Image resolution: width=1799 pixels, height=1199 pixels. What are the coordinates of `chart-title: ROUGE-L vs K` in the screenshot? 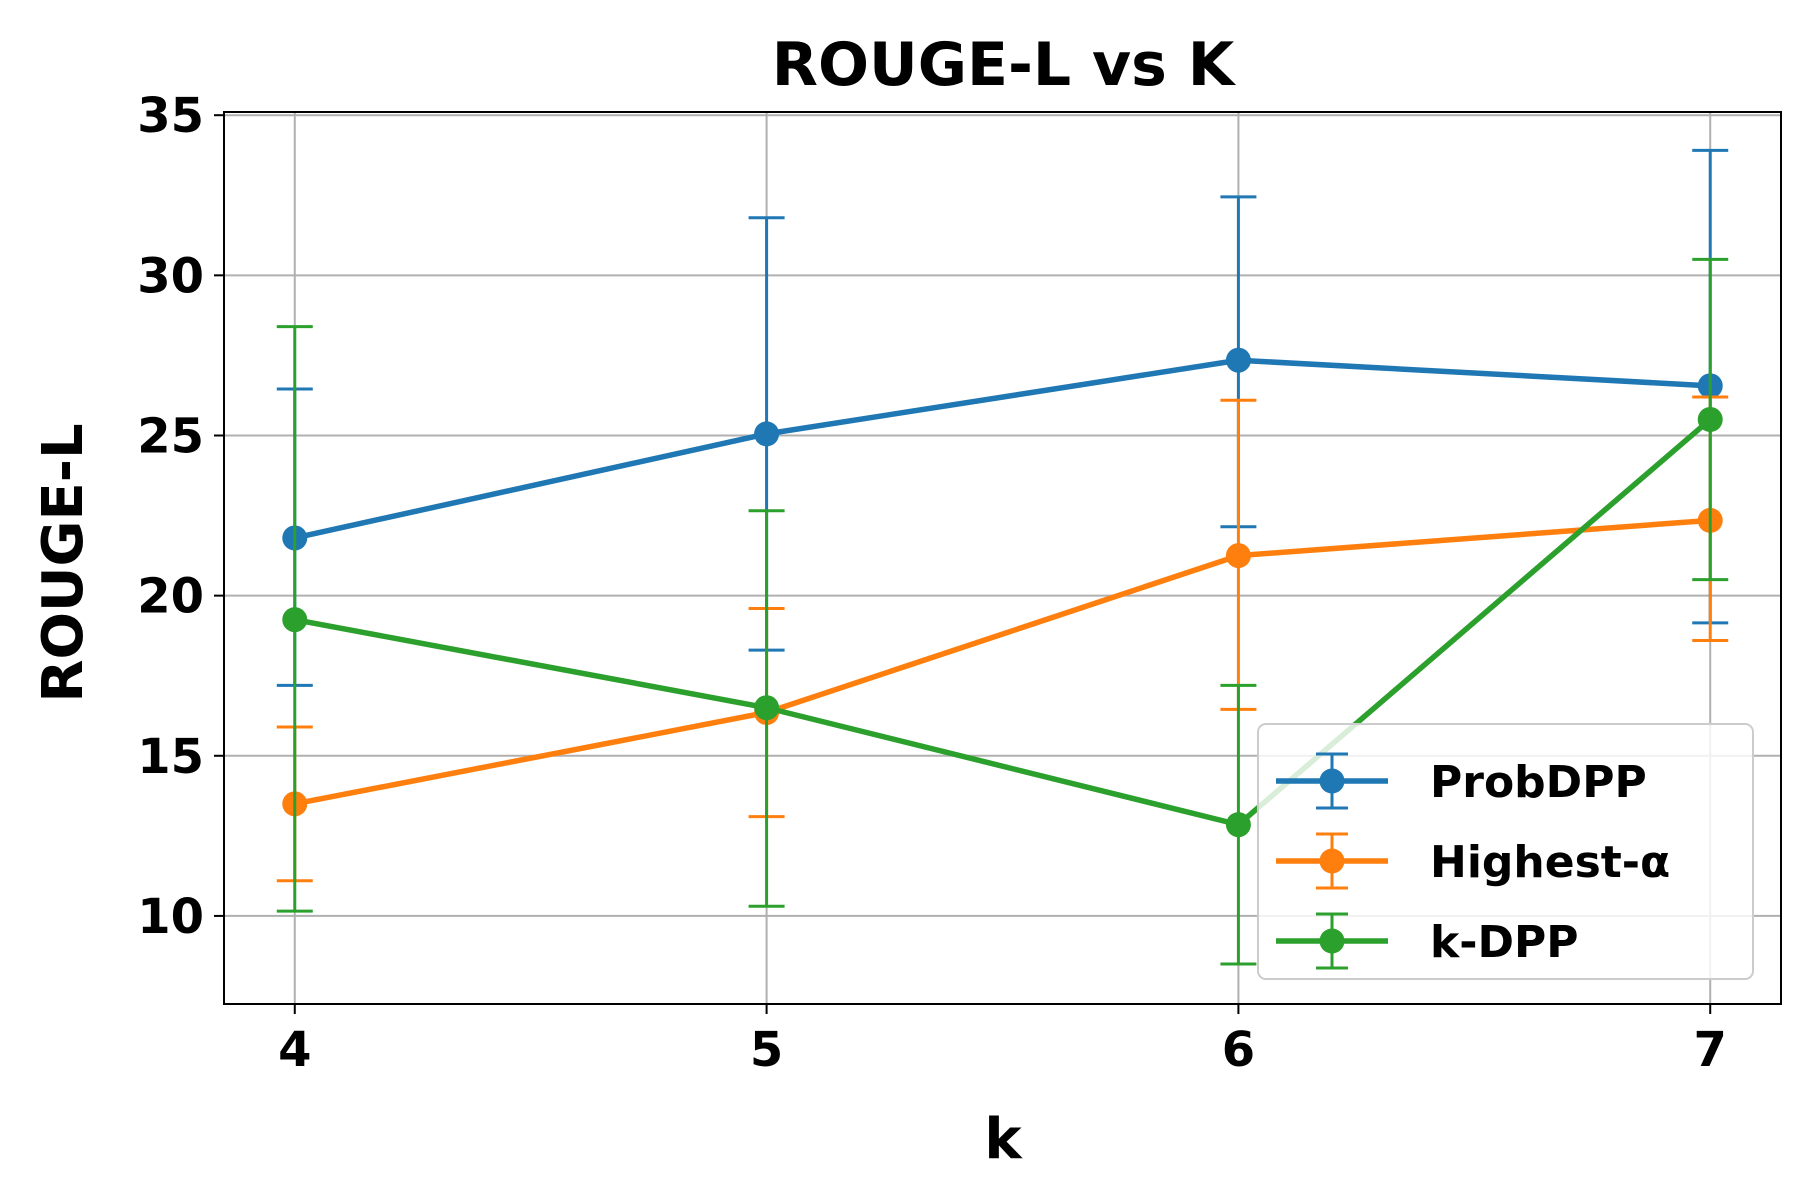 It's located at (1004, 65).